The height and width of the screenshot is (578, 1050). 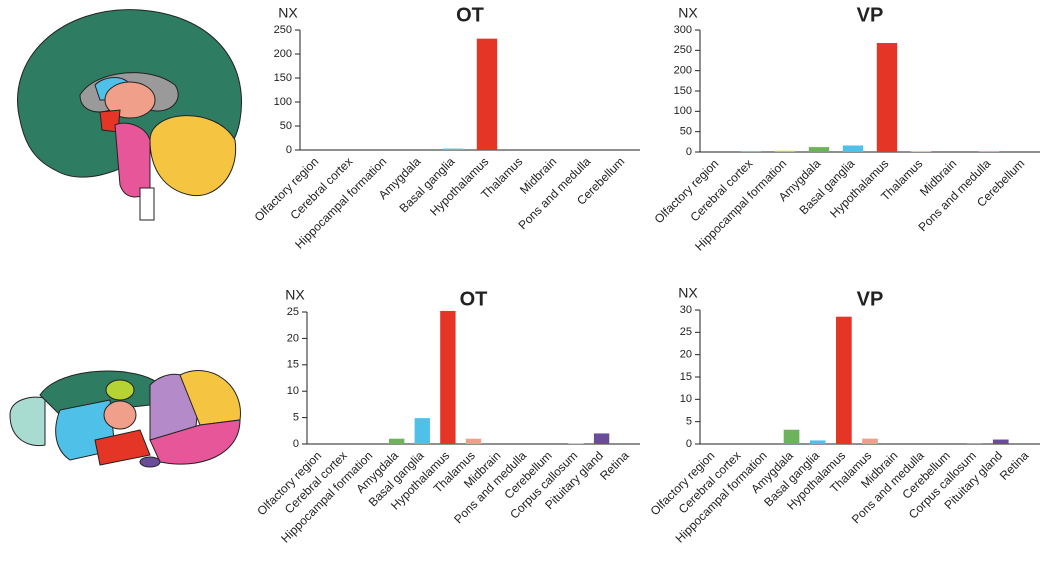 I want to click on human-brain-illustration, so click(x=129, y=115).